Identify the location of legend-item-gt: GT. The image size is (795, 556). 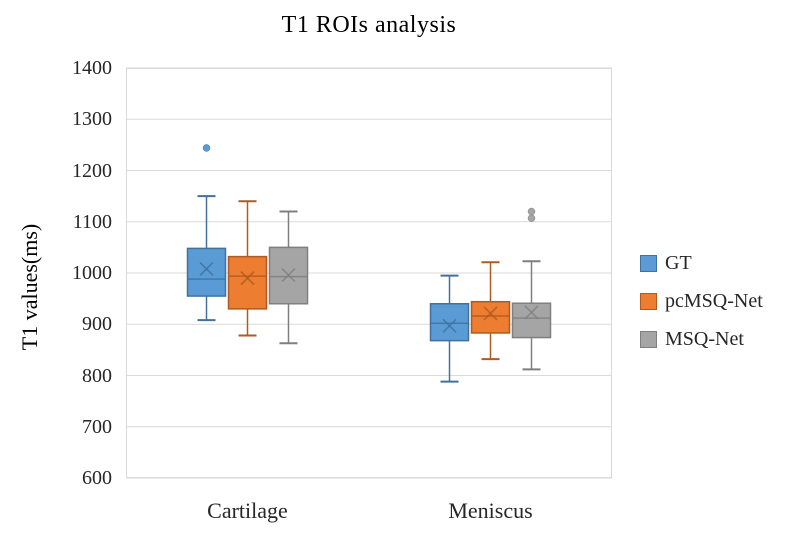
(701, 263).